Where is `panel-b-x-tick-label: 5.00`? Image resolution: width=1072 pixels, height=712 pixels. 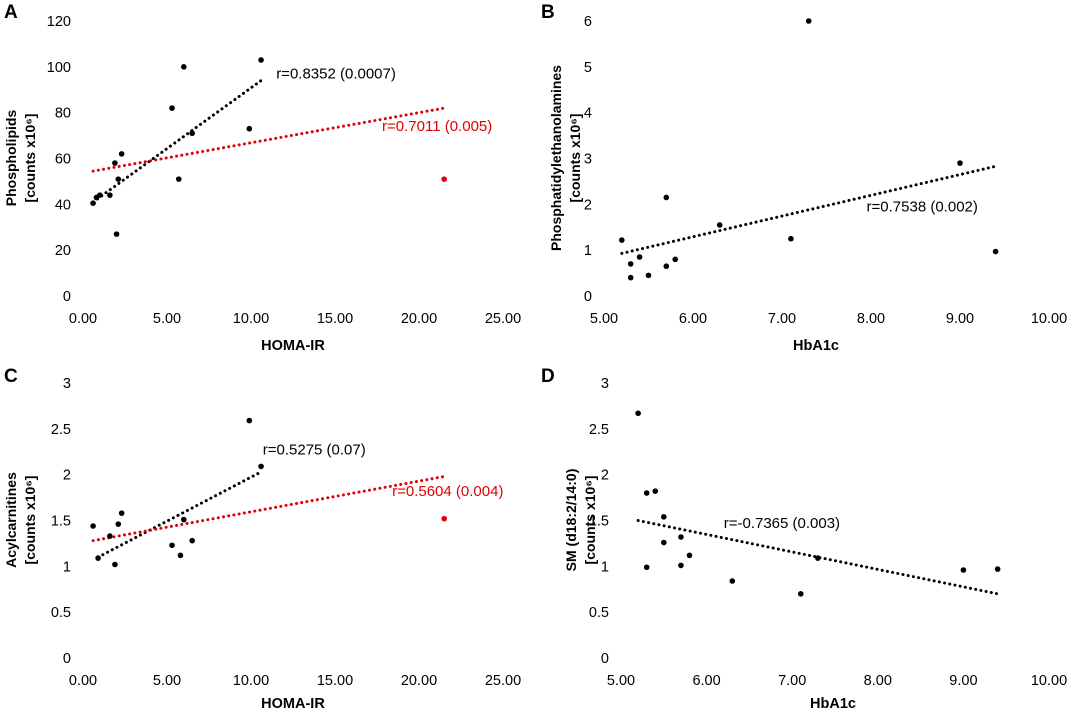
panel-b-x-tick-label: 5.00 is located at coordinates (604, 319).